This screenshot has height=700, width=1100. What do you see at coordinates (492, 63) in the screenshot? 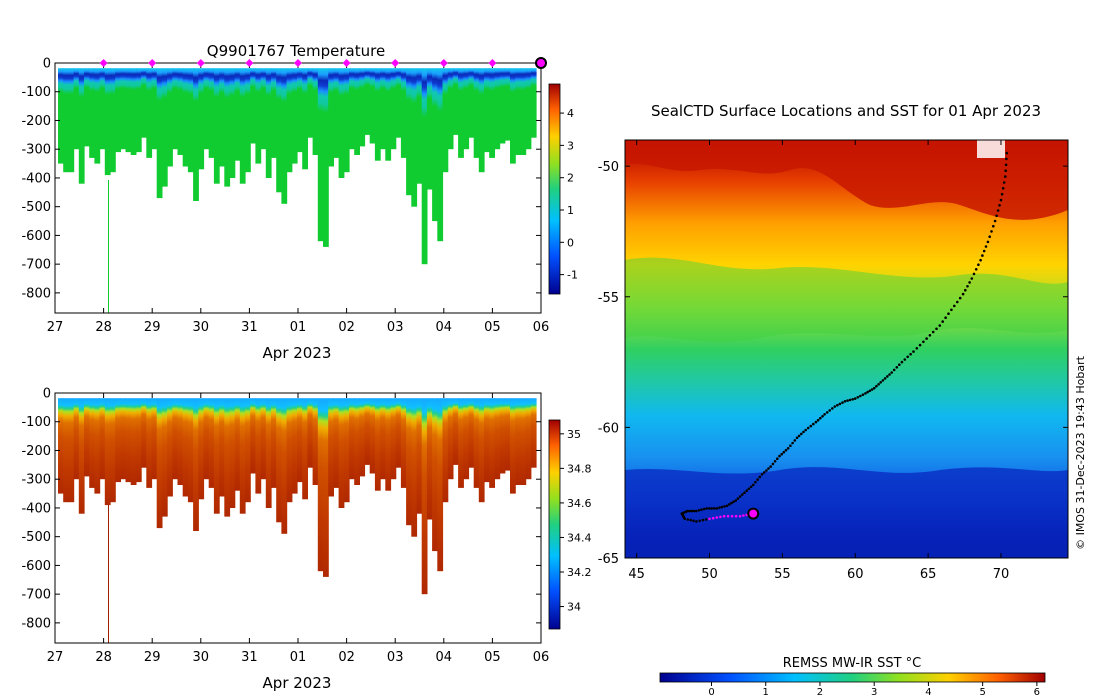
I see `profile-marker` at bounding box center [492, 63].